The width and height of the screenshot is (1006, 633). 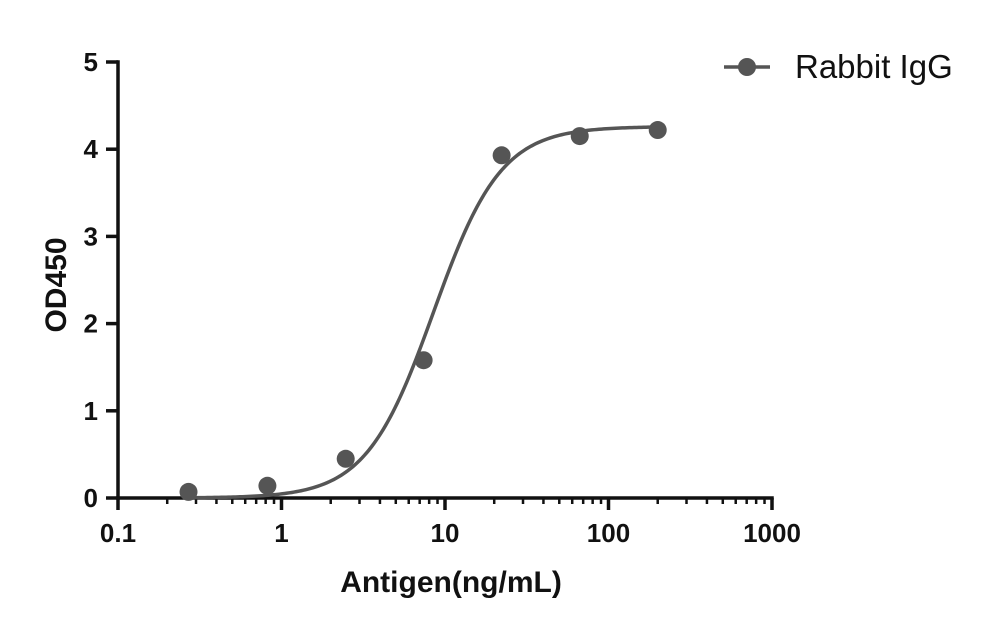 What do you see at coordinates (91, 411) in the screenshot?
I see `y-tick-label: 1` at bounding box center [91, 411].